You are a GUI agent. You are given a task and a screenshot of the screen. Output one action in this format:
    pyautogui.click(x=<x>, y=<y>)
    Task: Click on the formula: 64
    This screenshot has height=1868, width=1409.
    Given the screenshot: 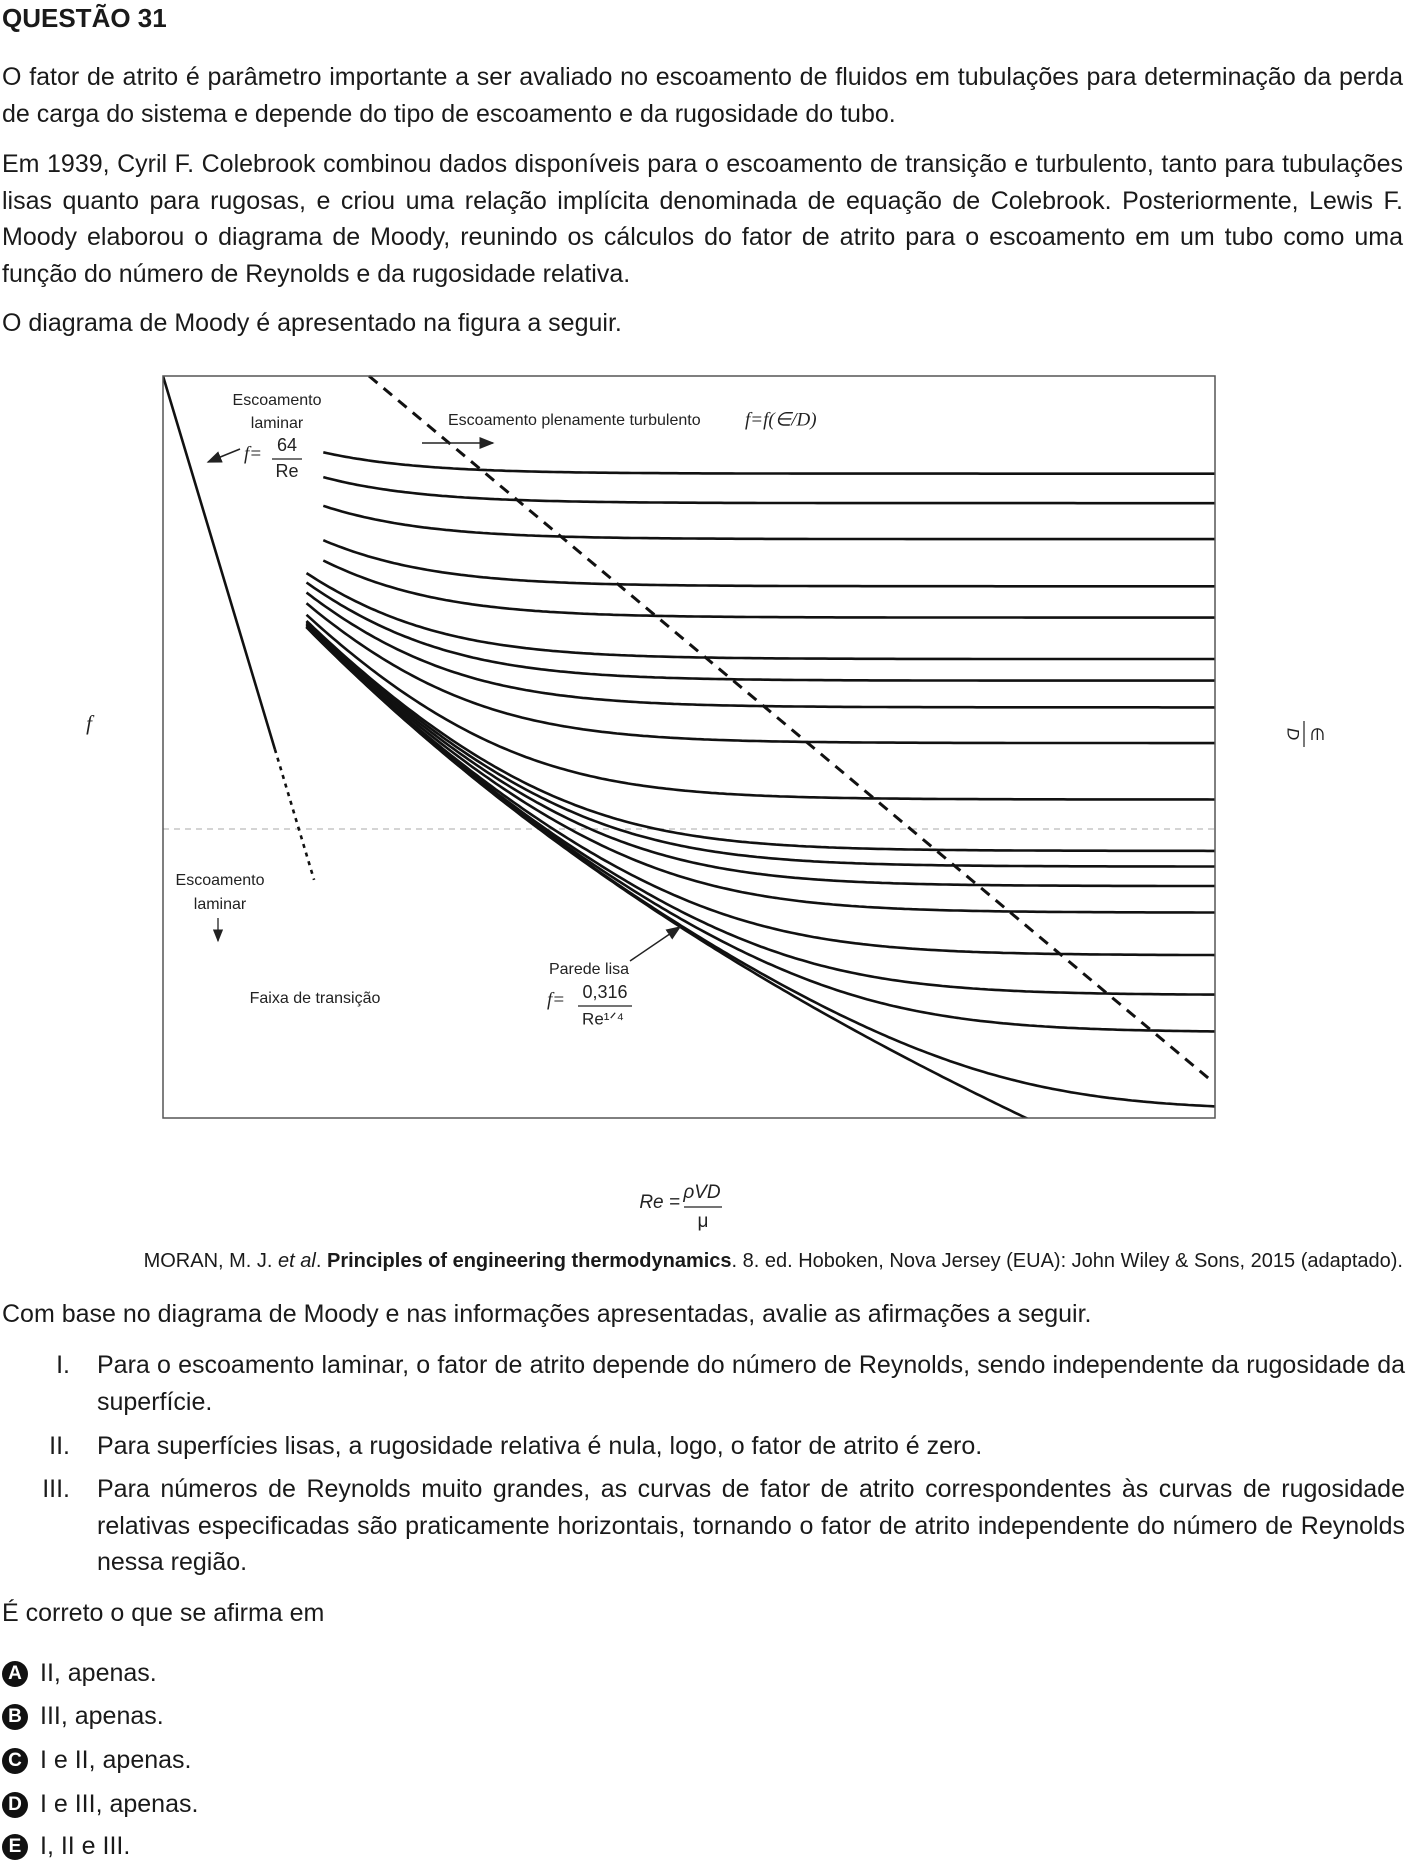 What is the action you would take?
    pyautogui.click(x=287, y=445)
    